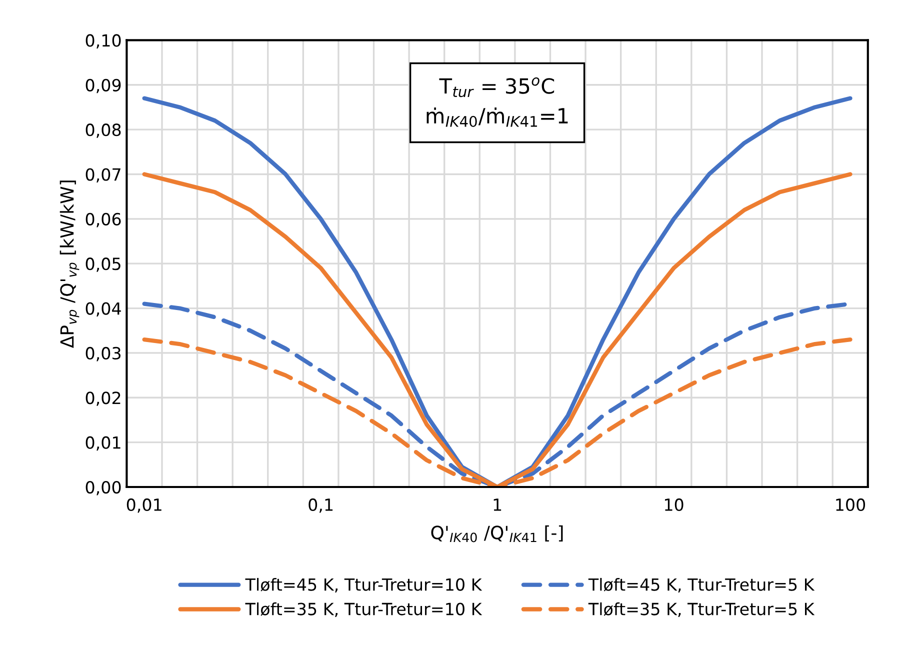  I want to click on y-tick-label: 0,00, so click(103, 488).